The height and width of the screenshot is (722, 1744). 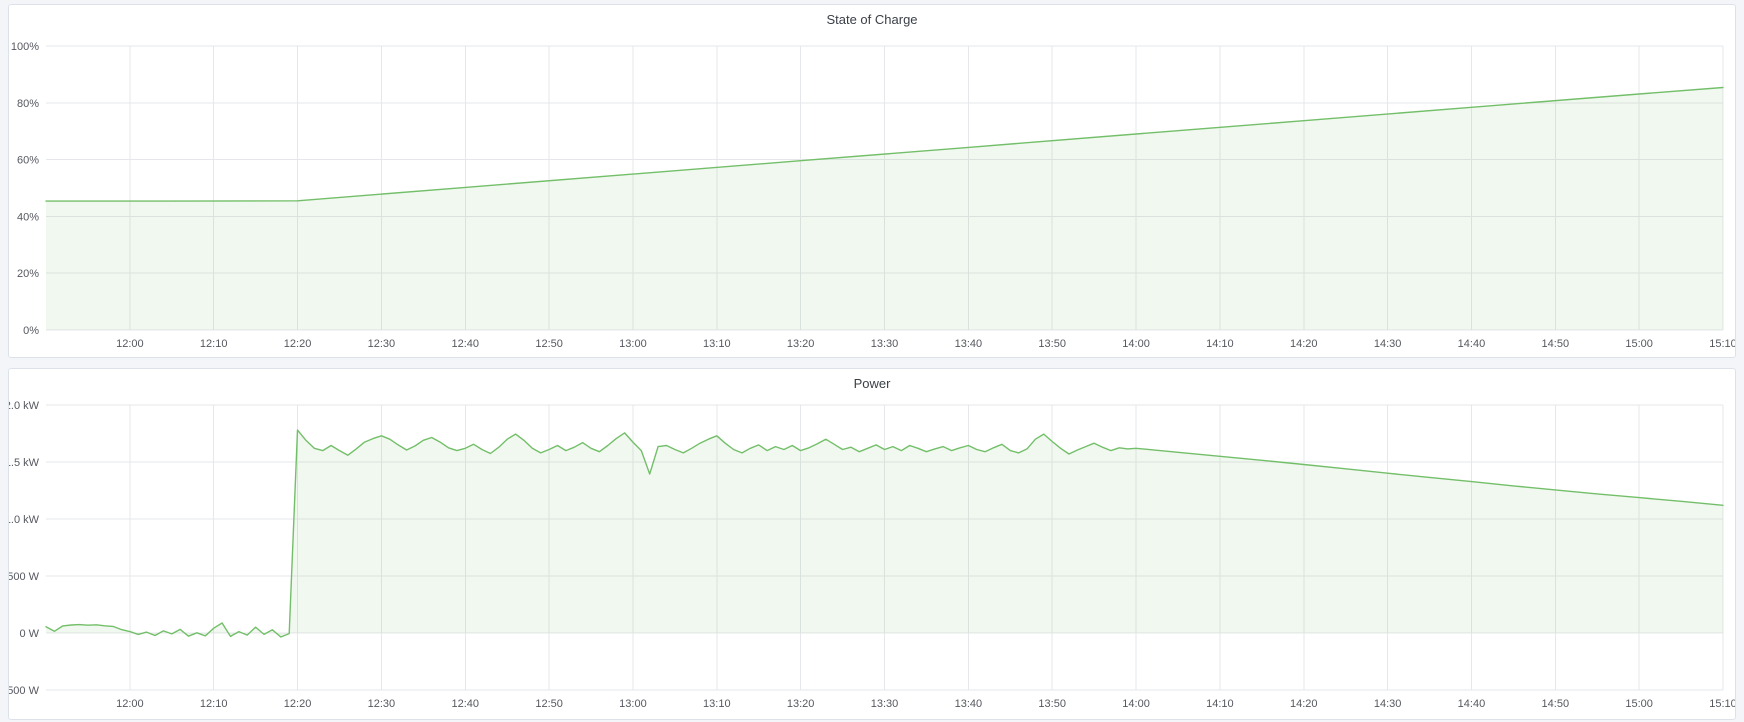 I want to click on y-axis-label: 2.0 kW, so click(x=24, y=406).